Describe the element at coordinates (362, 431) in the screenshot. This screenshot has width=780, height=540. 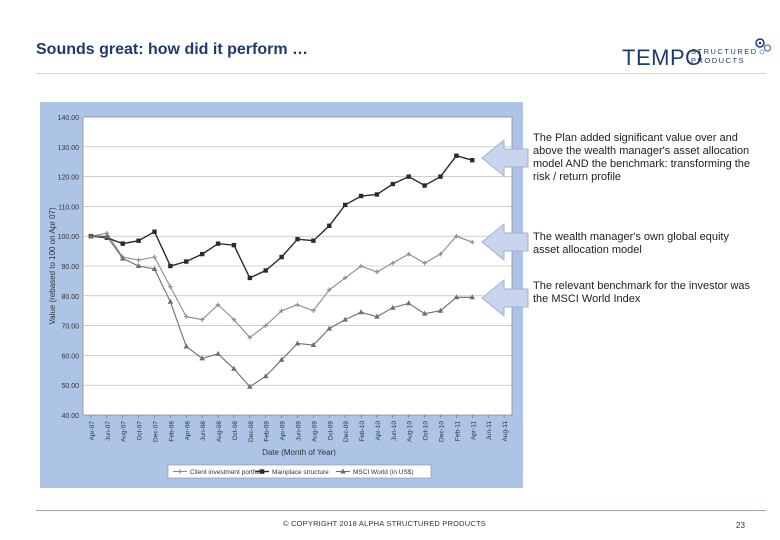
I see `x-tick-label: Feb-10` at that location.